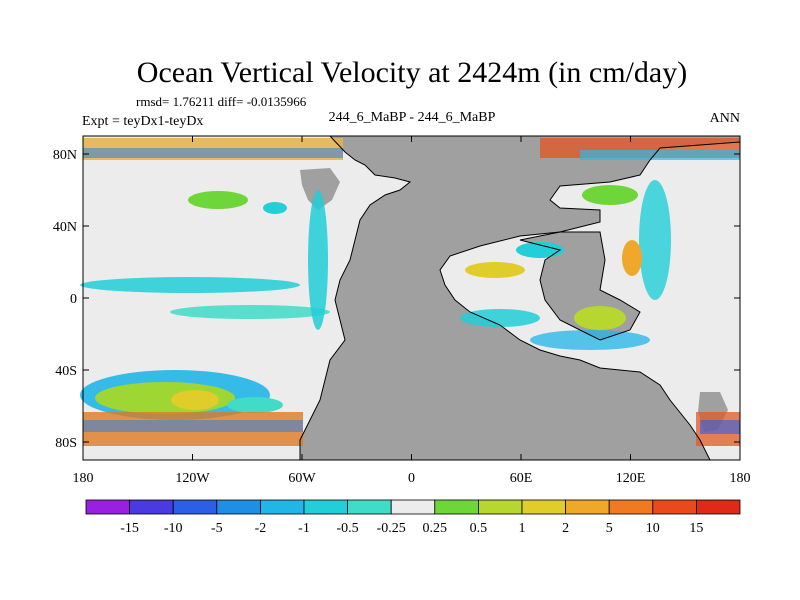  Describe the element at coordinates (600, 318) in the screenshot. I see `basin-green` at that location.